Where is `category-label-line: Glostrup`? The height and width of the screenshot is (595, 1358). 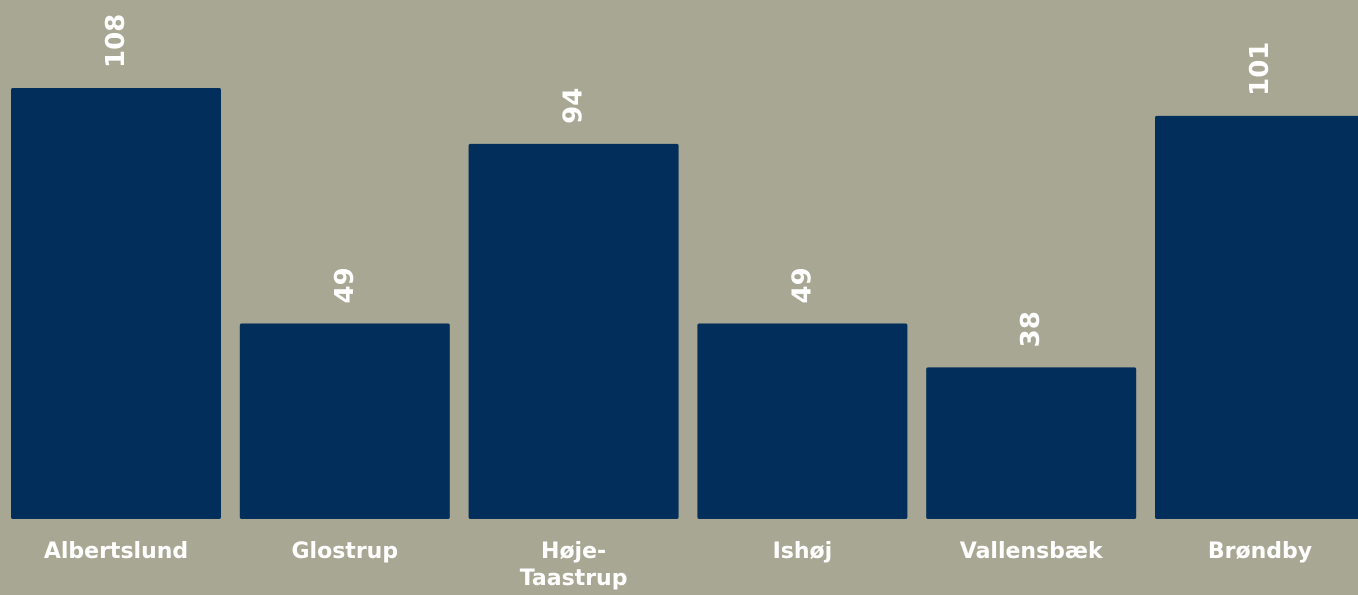 category-label-line: Glostrup is located at coordinates (345, 551).